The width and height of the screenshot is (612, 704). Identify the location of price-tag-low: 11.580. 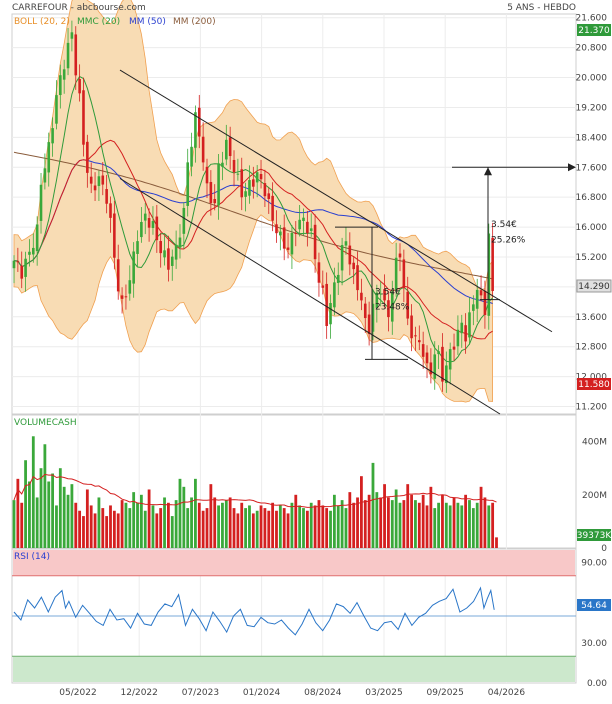
(594, 384).